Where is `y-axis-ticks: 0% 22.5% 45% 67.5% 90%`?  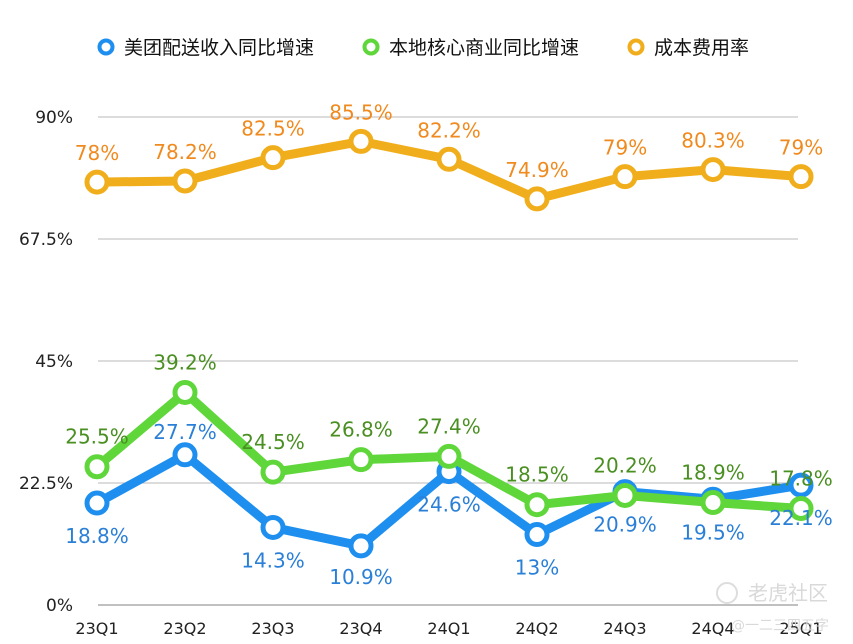 y-axis-ticks: 0% 22.5% 45% 67.5% 90% is located at coordinates (46, 362).